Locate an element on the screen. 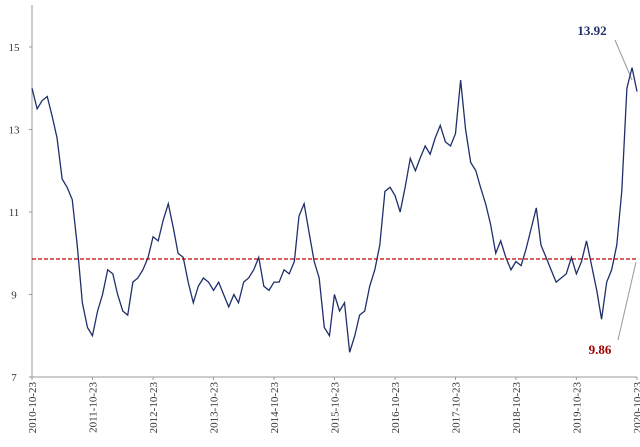 The height and width of the screenshot is (447, 640). x-tick-label: 2014-10-23 is located at coordinates (275, 408).